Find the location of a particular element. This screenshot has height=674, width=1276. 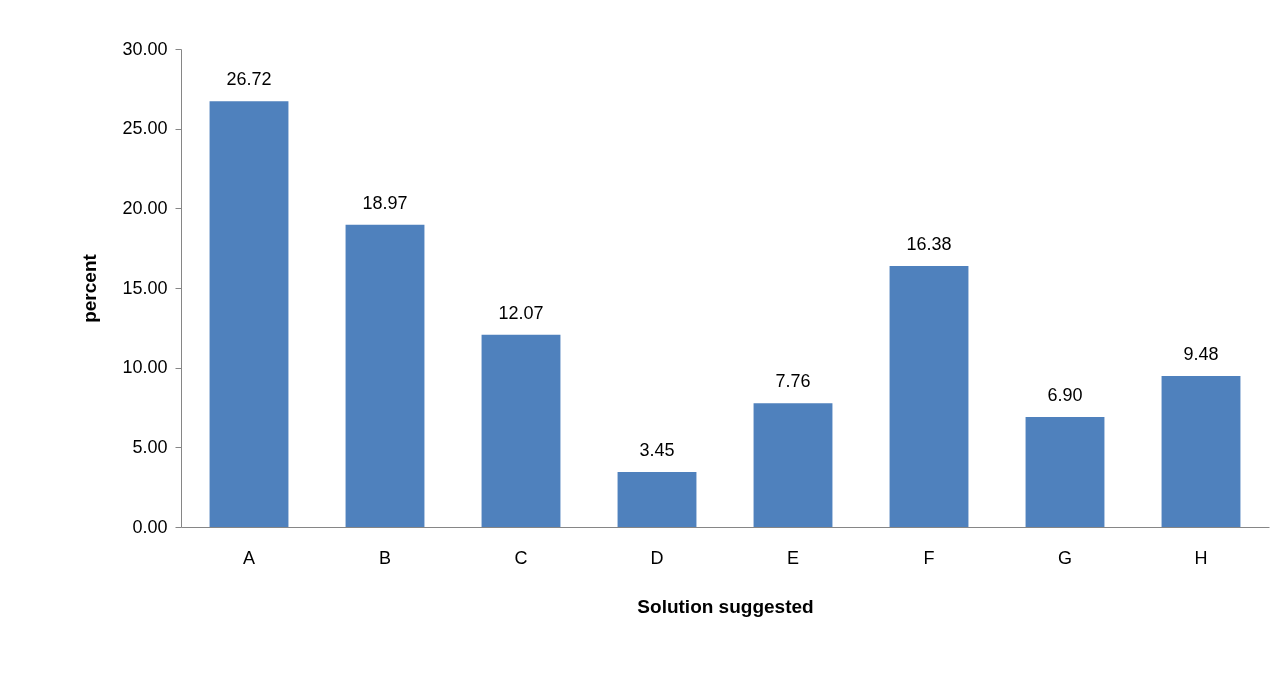

y-axis-title: percent is located at coordinates (90, 288).